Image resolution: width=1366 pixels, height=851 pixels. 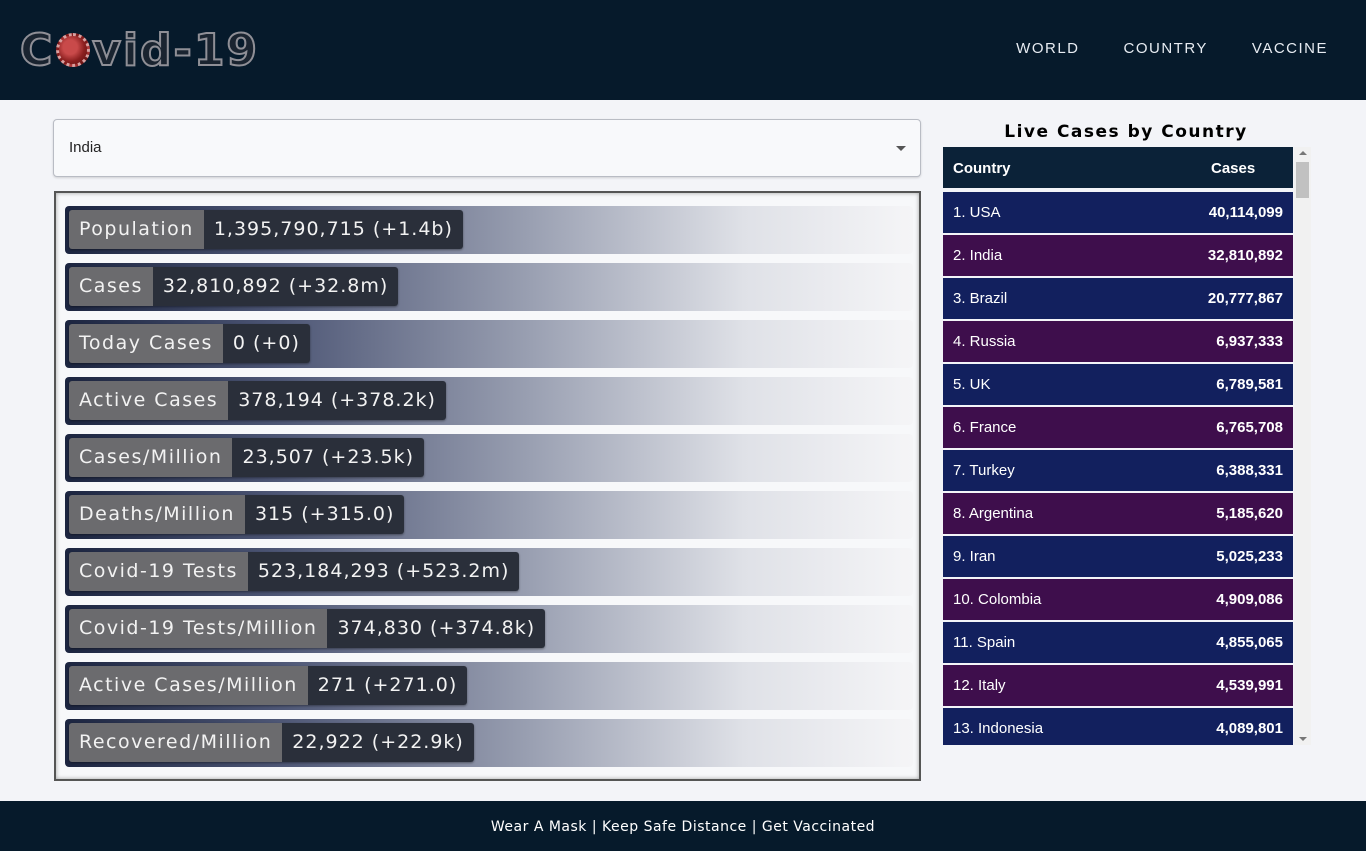 What do you see at coordinates (1118, 470) in the screenshot?
I see `table-row: 7. Turkey 6,388,331` at bounding box center [1118, 470].